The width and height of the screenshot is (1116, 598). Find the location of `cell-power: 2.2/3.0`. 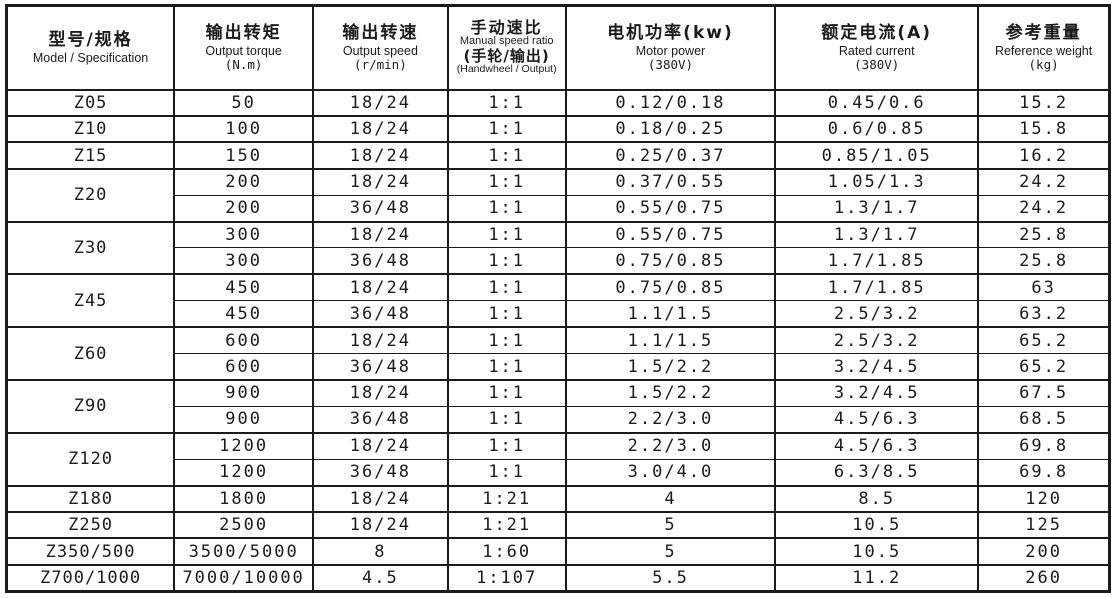

cell-power: 2.2/3.0 is located at coordinates (670, 419).